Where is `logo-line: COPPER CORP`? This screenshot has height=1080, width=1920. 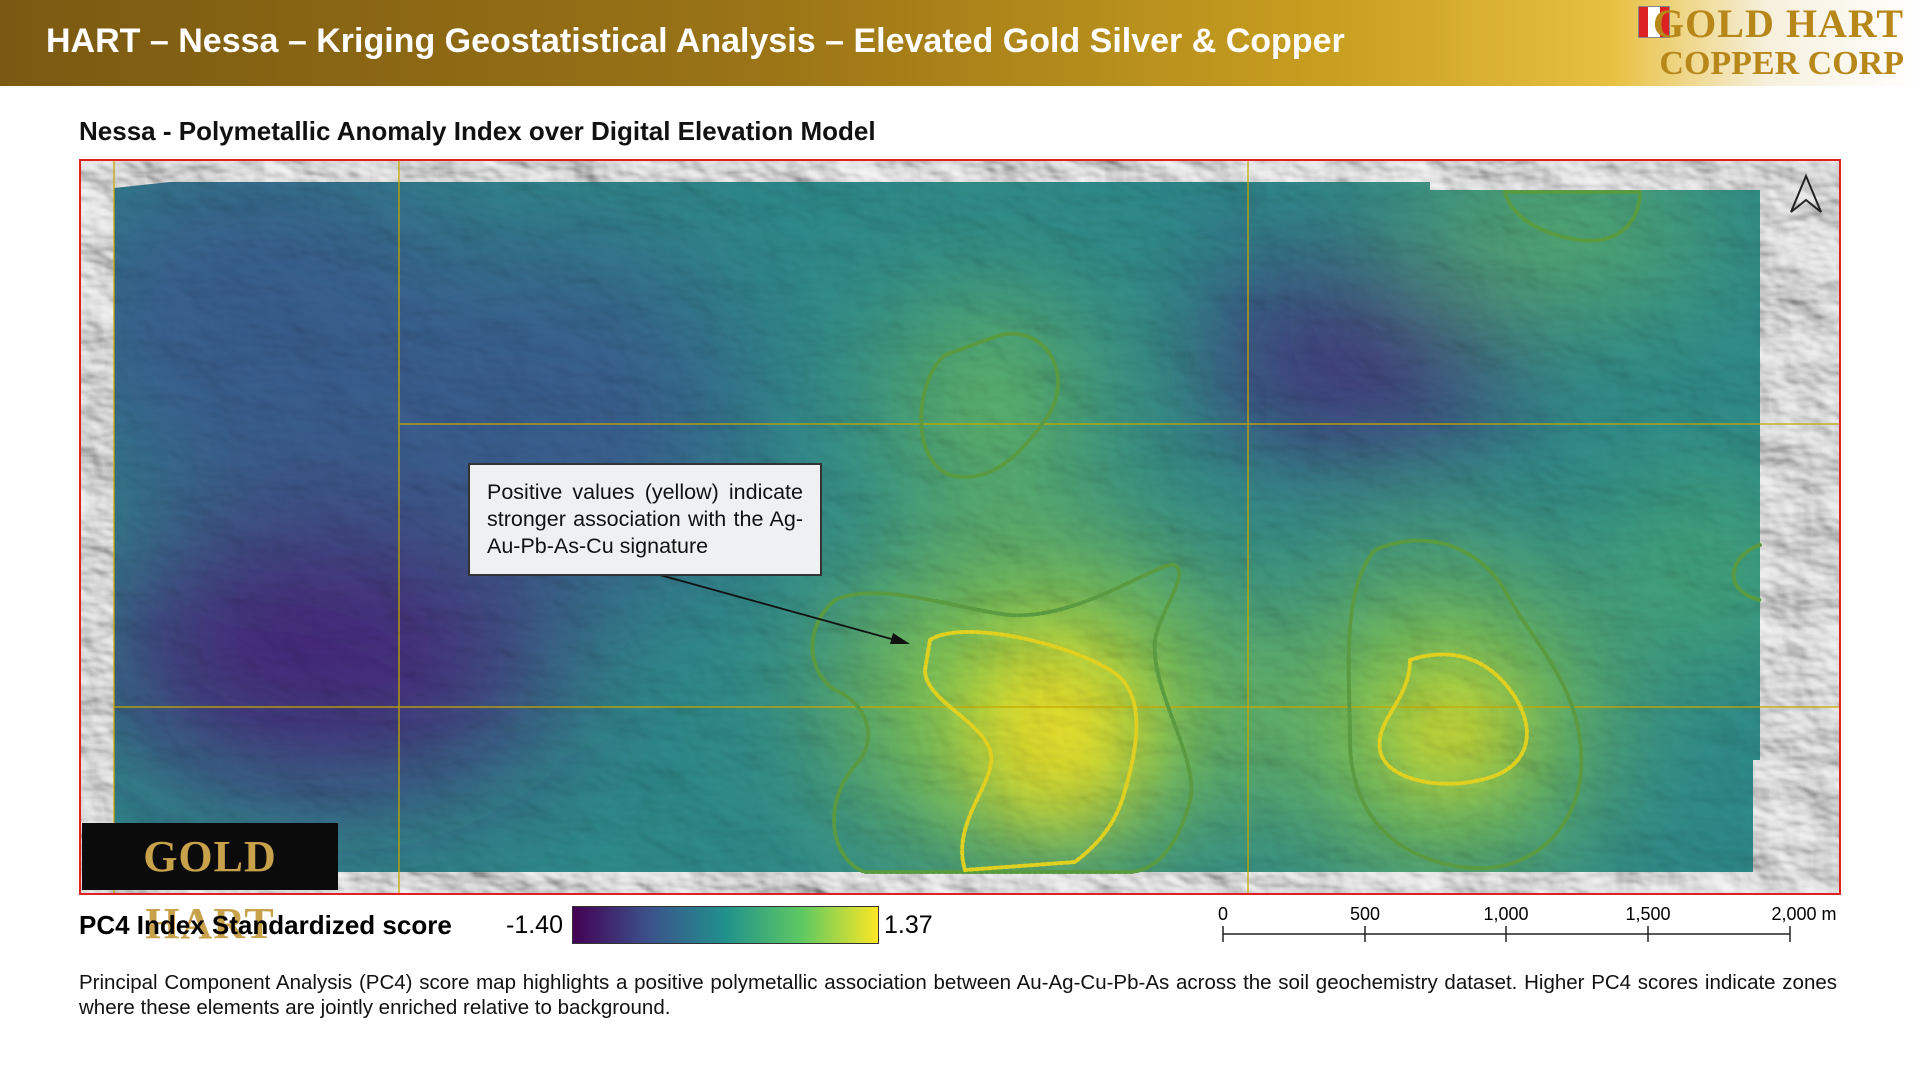
logo-line: COPPER CORP is located at coordinates (1781, 63).